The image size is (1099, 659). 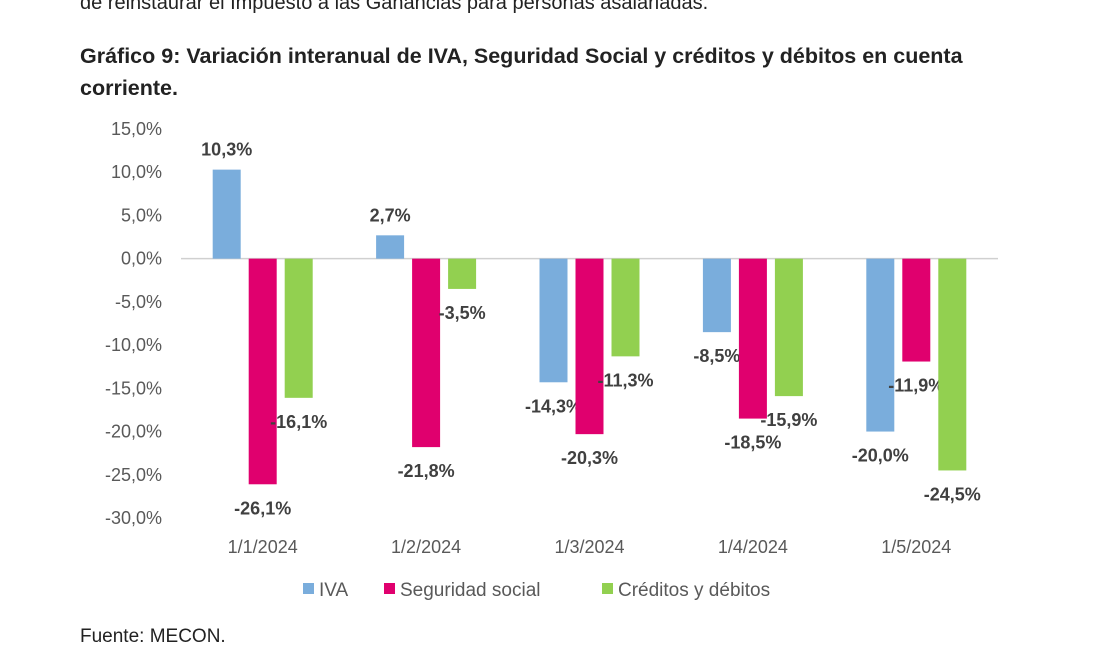 What do you see at coordinates (916, 386) in the screenshot?
I see `data-label-seguridad-social: -11,9%` at bounding box center [916, 386].